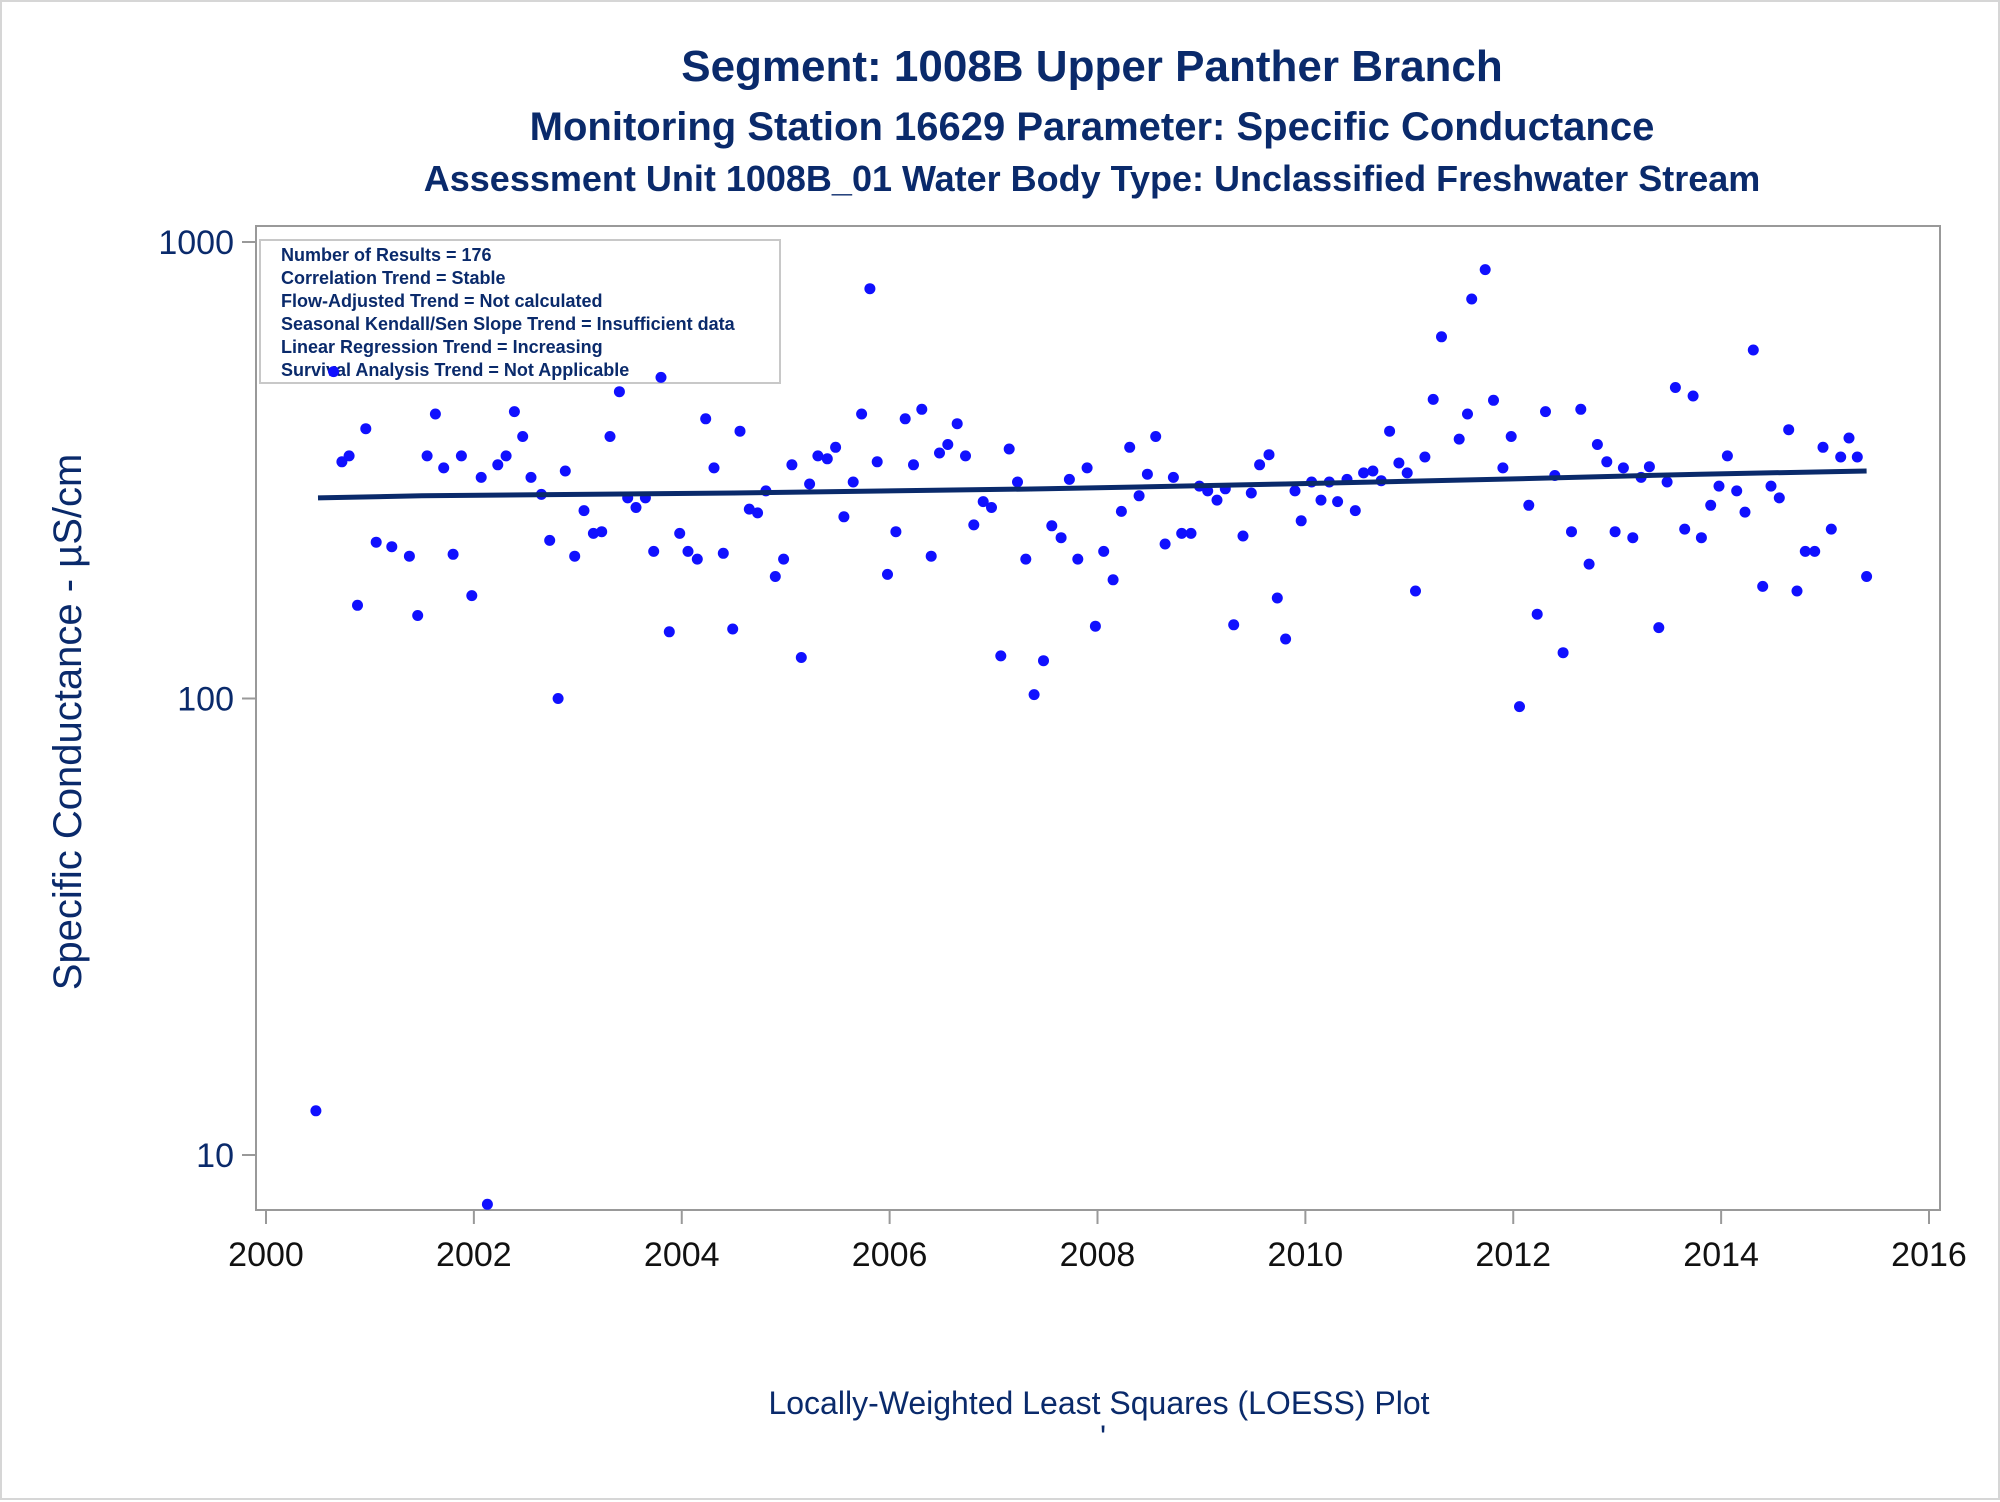 Image resolution: width=2000 pixels, height=1502 pixels. What do you see at coordinates (1097, 1242) in the screenshot?
I see `x-axis: 2000 2002 2004 2006 2008 2010 2012 2014 2016` at bounding box center [1097, 1242].